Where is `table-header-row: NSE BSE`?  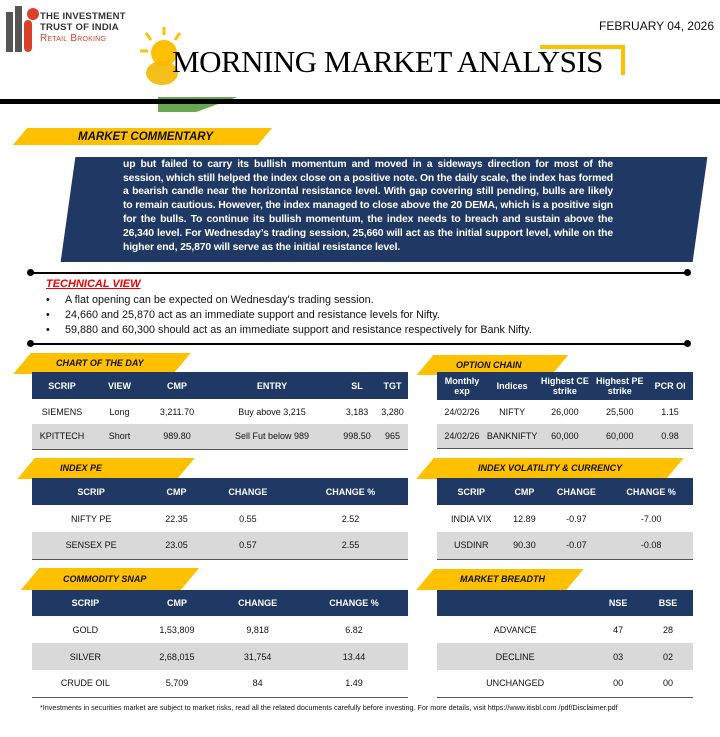 table-header-row: NSE BSE is located at coordinates (565, 603).